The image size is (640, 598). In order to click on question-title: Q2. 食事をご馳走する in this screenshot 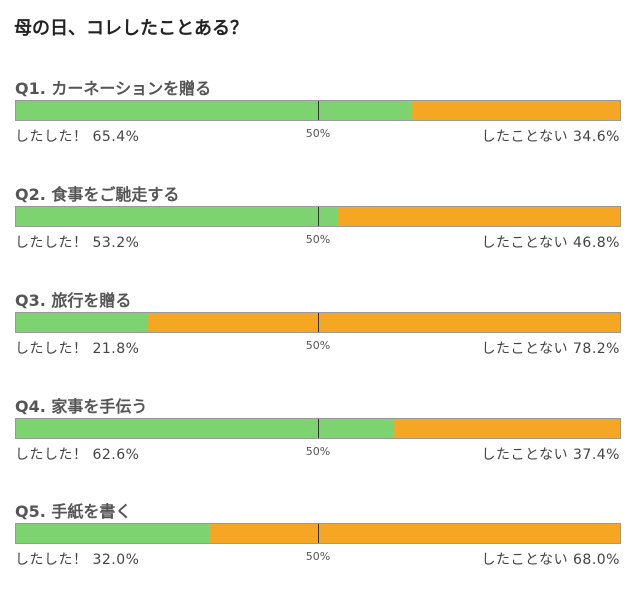, I will do `click(97, 194)`.